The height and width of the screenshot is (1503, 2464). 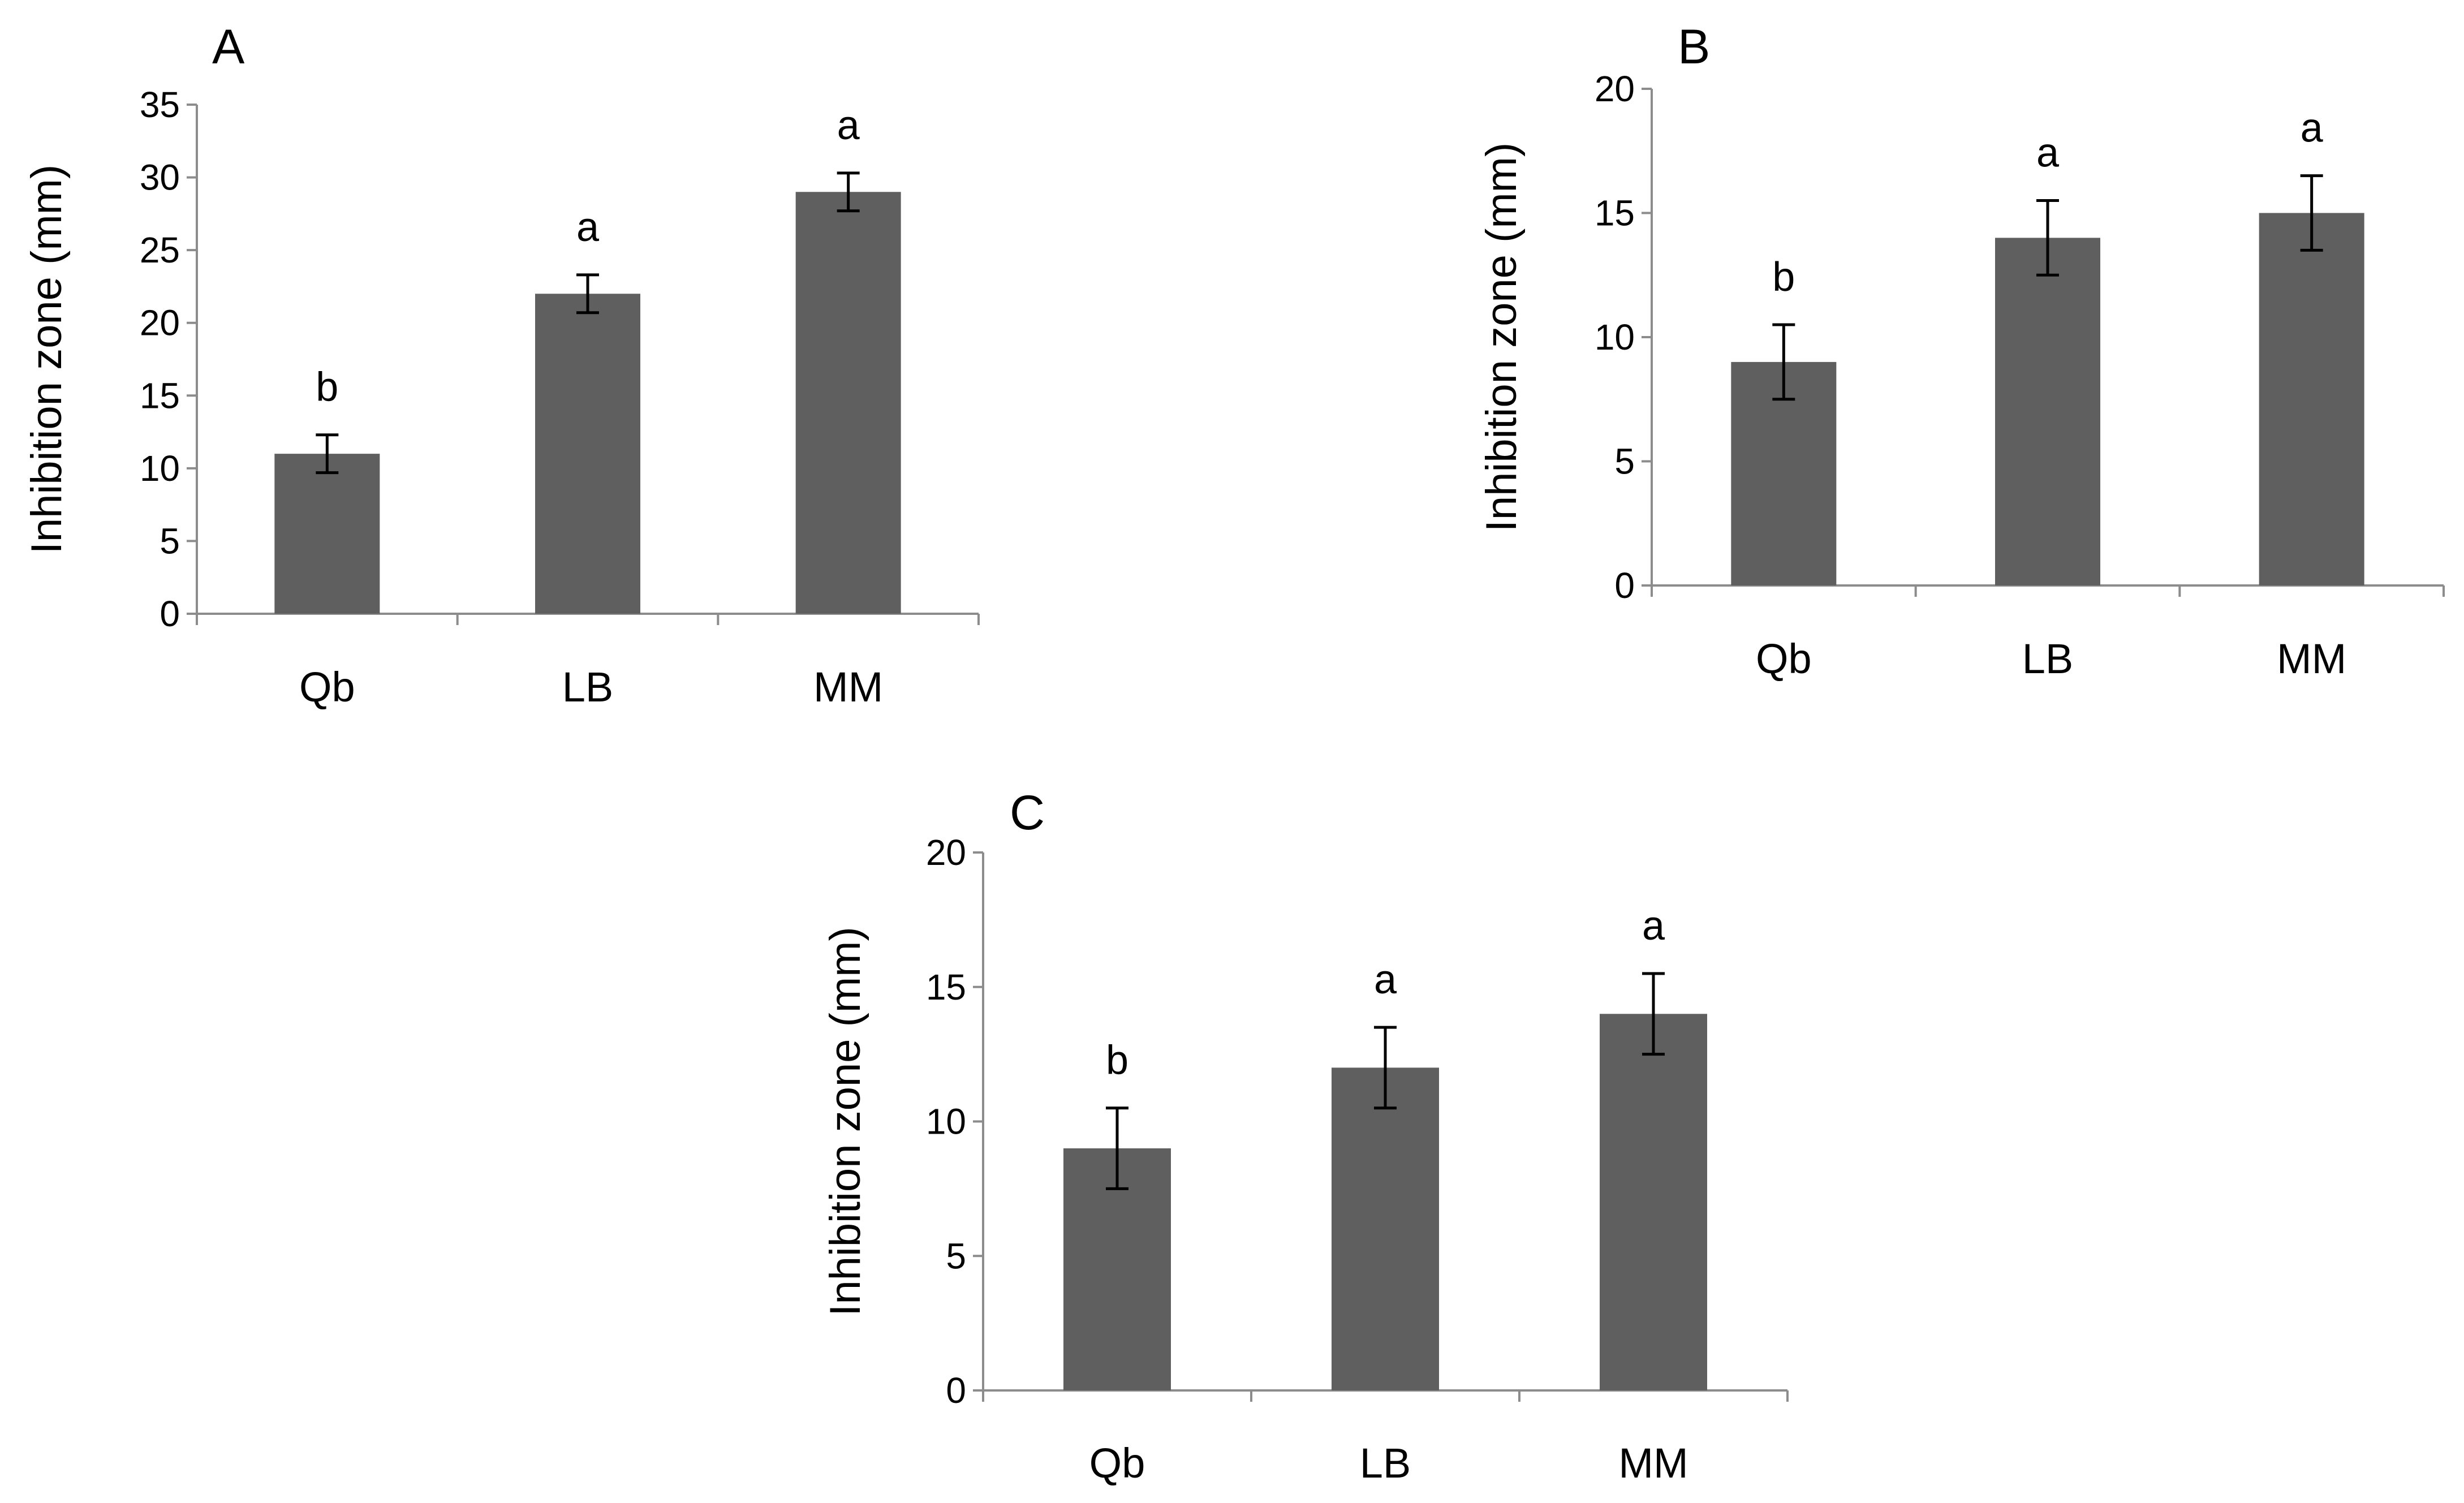 I want to click on y-tick-label: 35, so click(x=160, y=104).